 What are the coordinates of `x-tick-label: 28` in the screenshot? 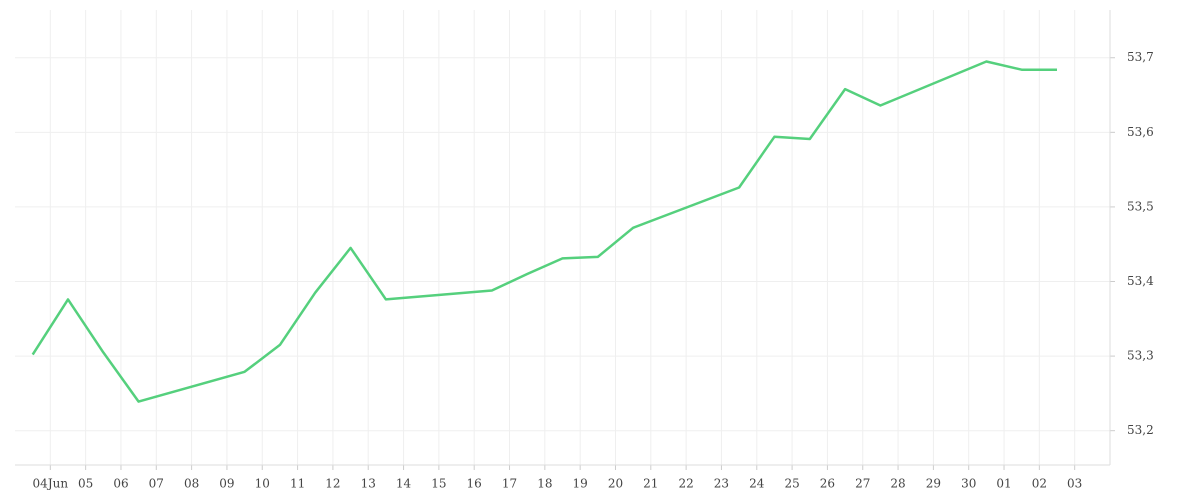 It's located at (897, 484).